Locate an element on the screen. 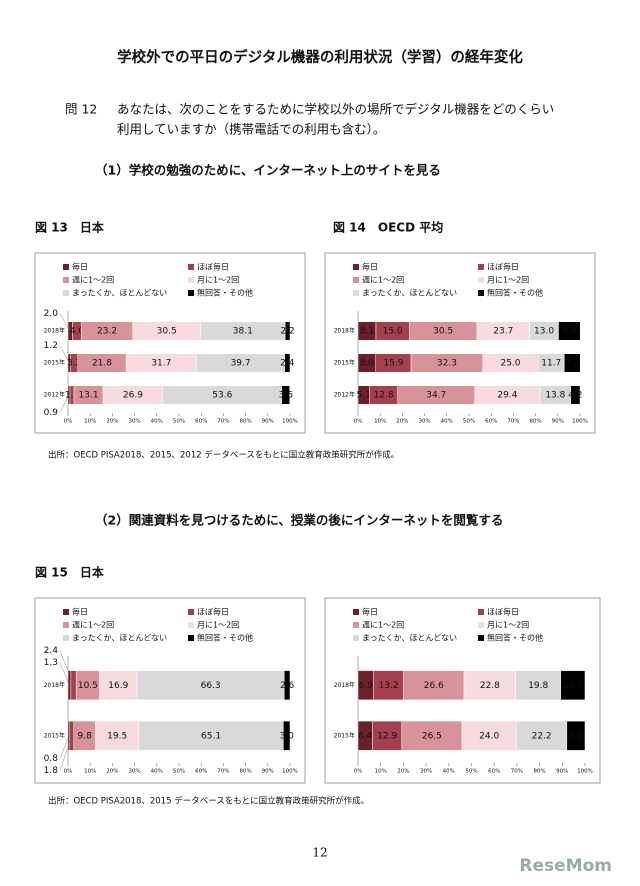 This screenshot has width=640, height=886. x-tick-label: 100% is located at coordinates (580, 422).